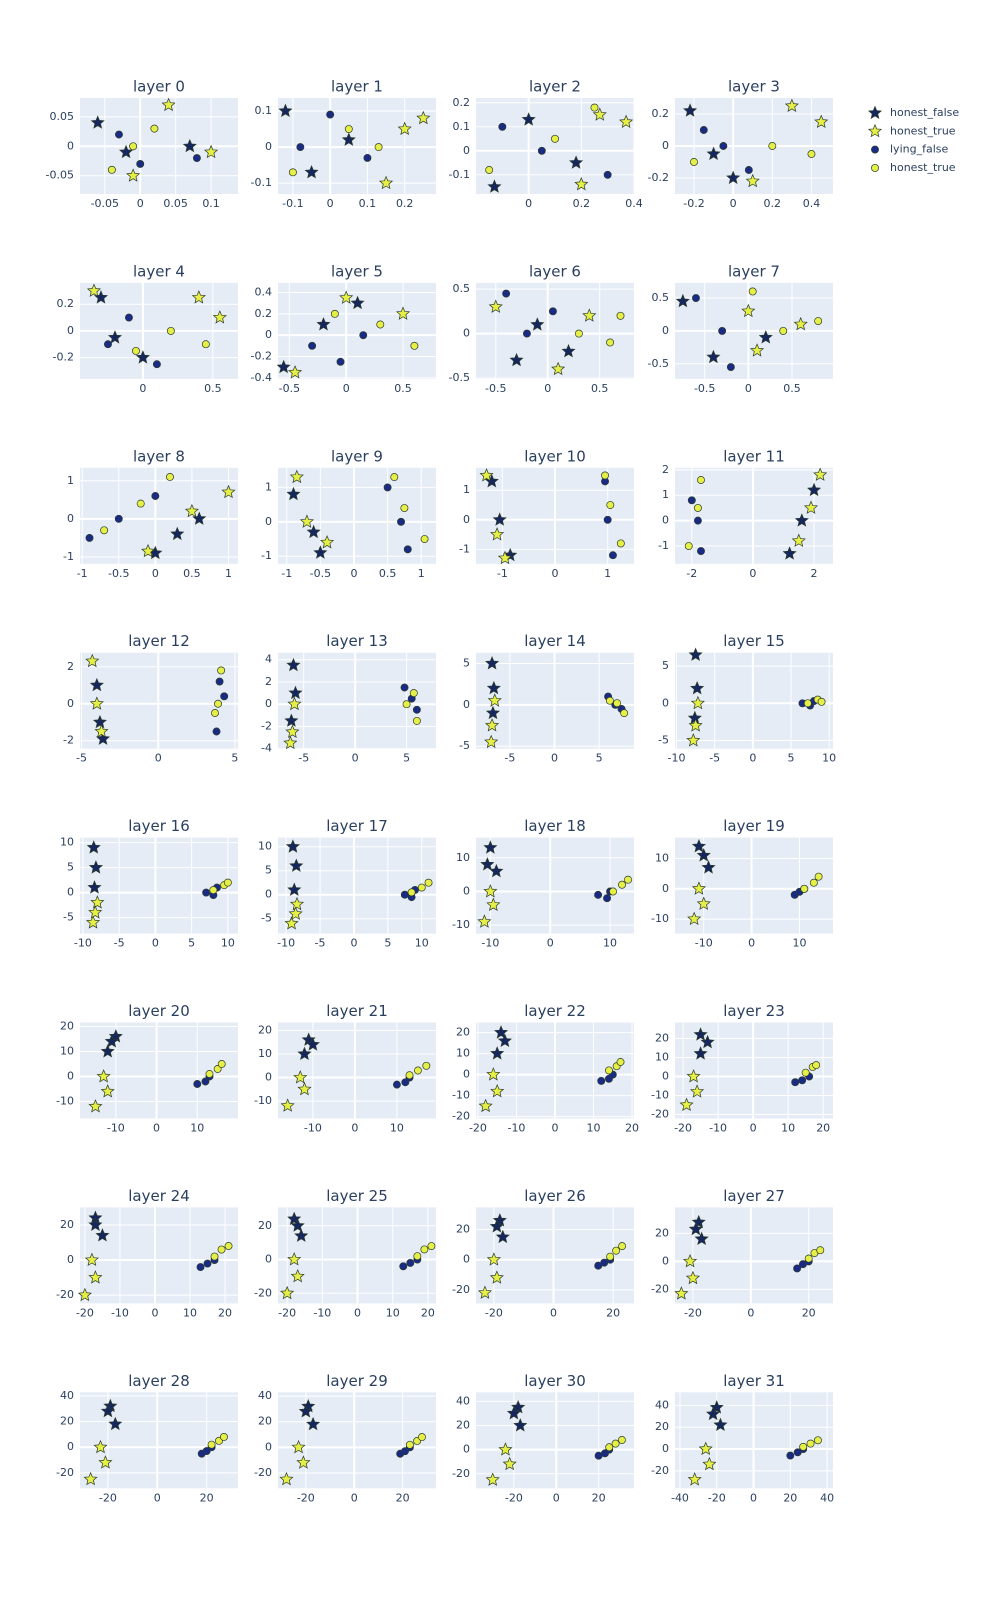 This screenshot has height=1600, width=1000. What do you see at coordinates (555, 87) in the screenshot?
I see `subplot-title: layer 2` at bounding box center [555, 87].